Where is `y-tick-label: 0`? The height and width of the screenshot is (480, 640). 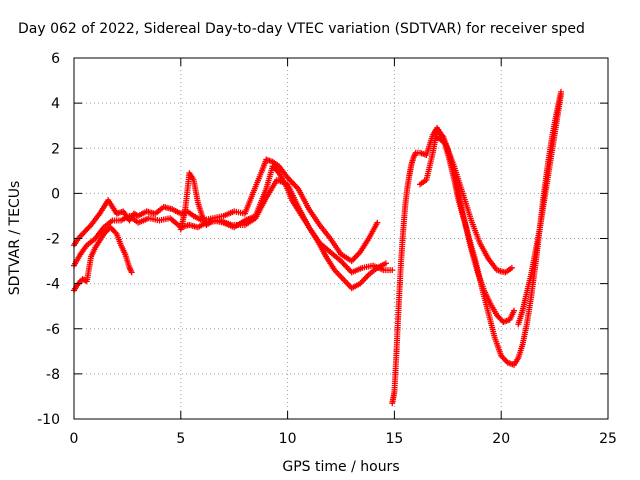
y-tick-label: 0 is located at coordinates (55, 194).